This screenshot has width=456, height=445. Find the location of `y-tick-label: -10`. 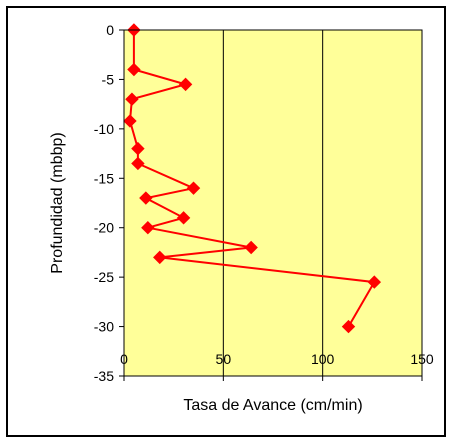

y-tick-label: -10 is located at coordinates (104, 129).